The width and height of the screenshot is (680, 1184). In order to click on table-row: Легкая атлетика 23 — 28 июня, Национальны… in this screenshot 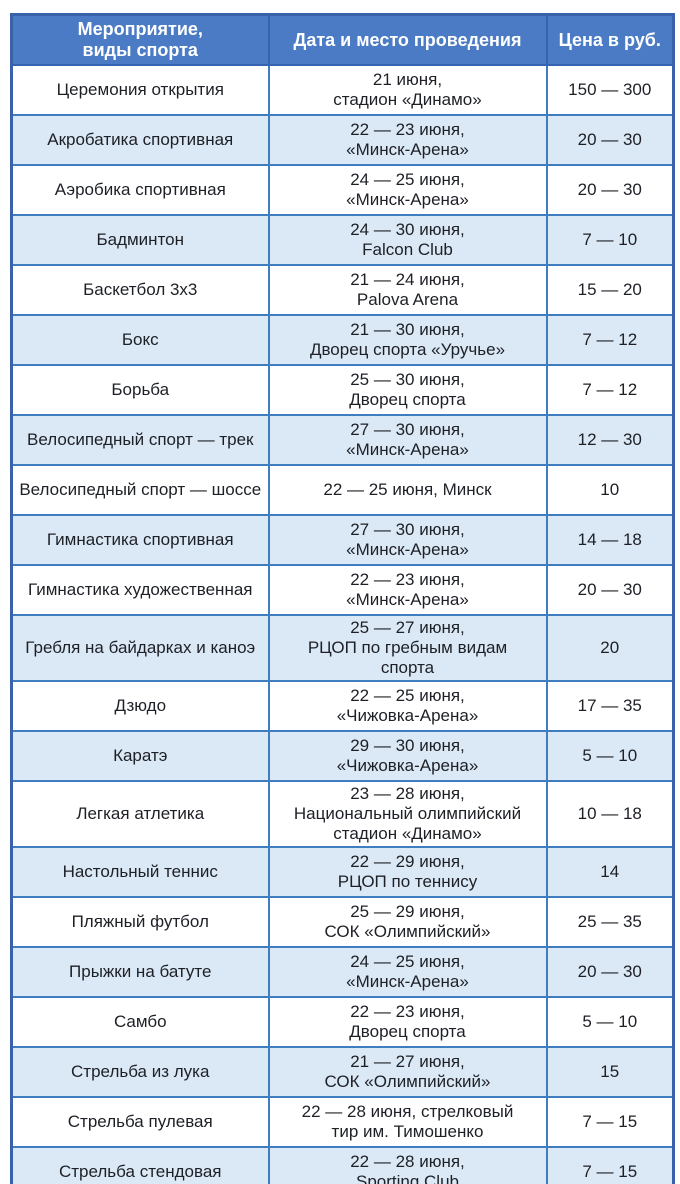, I will do `click(342, 814)`.